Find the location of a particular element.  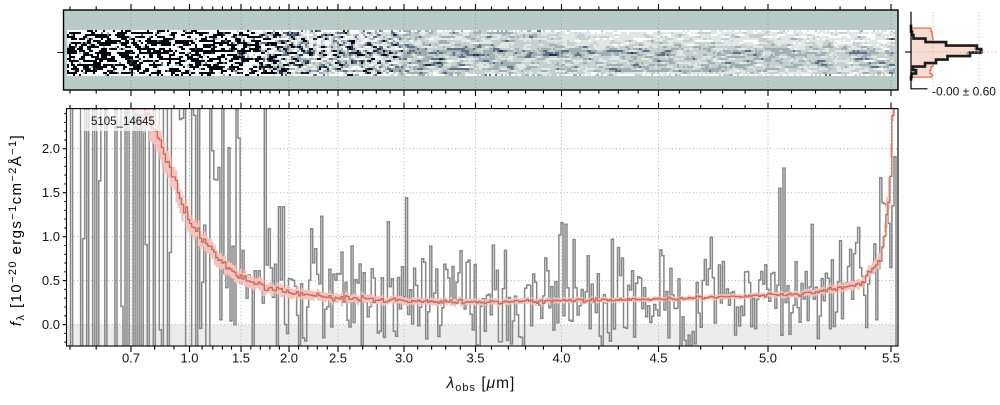

svg-text: 5.5 is located at coordinates (891, 358).